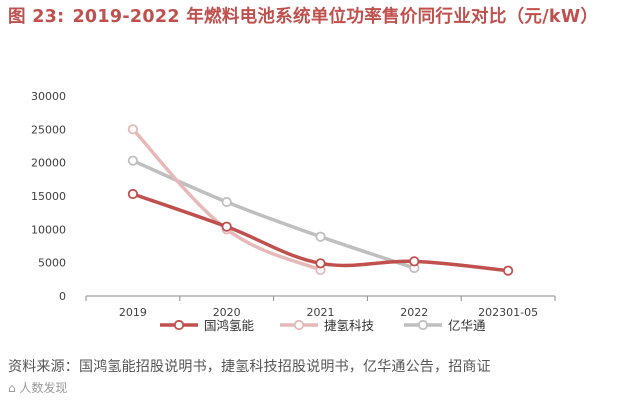 This screenshot has height=402, width=639. What do you see at coordinates (48, 129) in the screenshot?
I see `y-tick-label: 25000` at bounding box center [48, 129].